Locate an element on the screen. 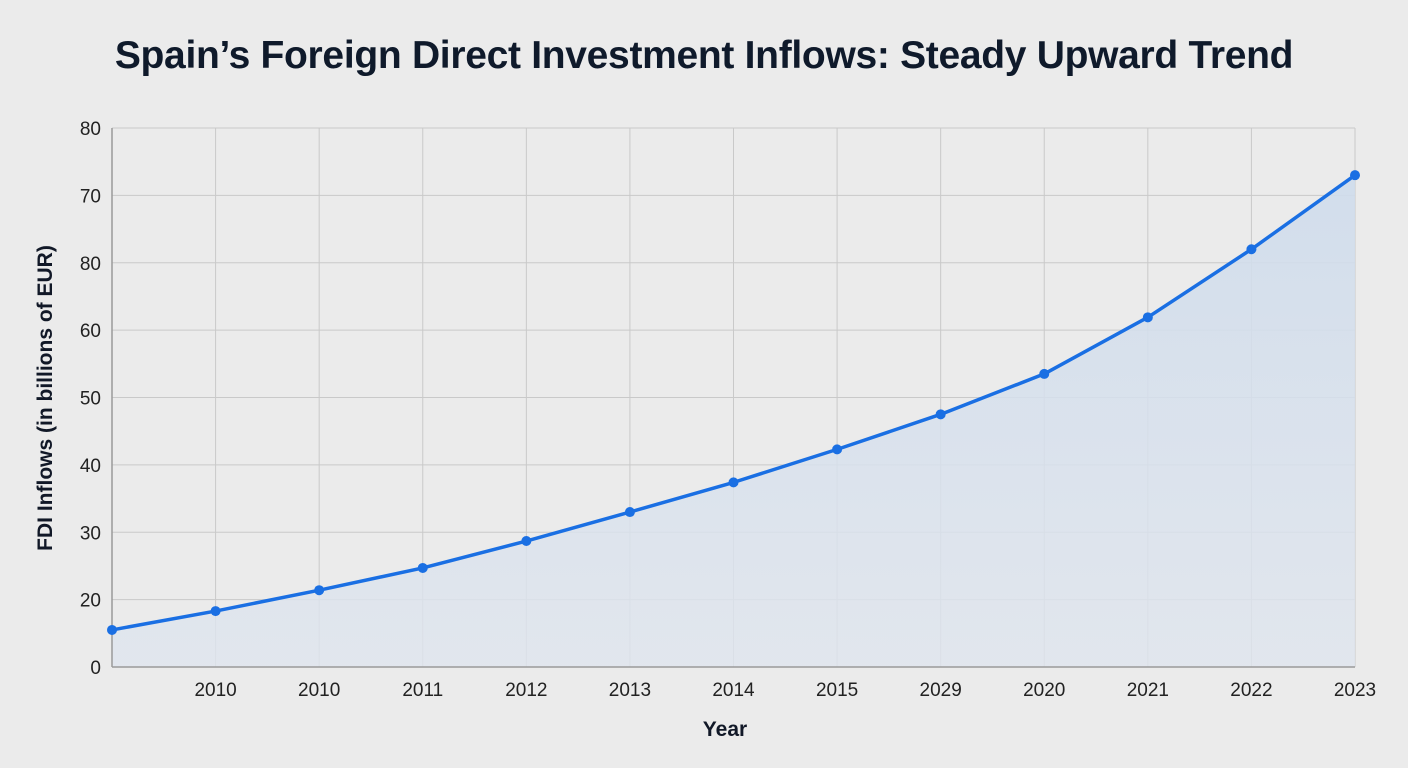  x-tick-label: 2029 is located at coordinates (941, 690).